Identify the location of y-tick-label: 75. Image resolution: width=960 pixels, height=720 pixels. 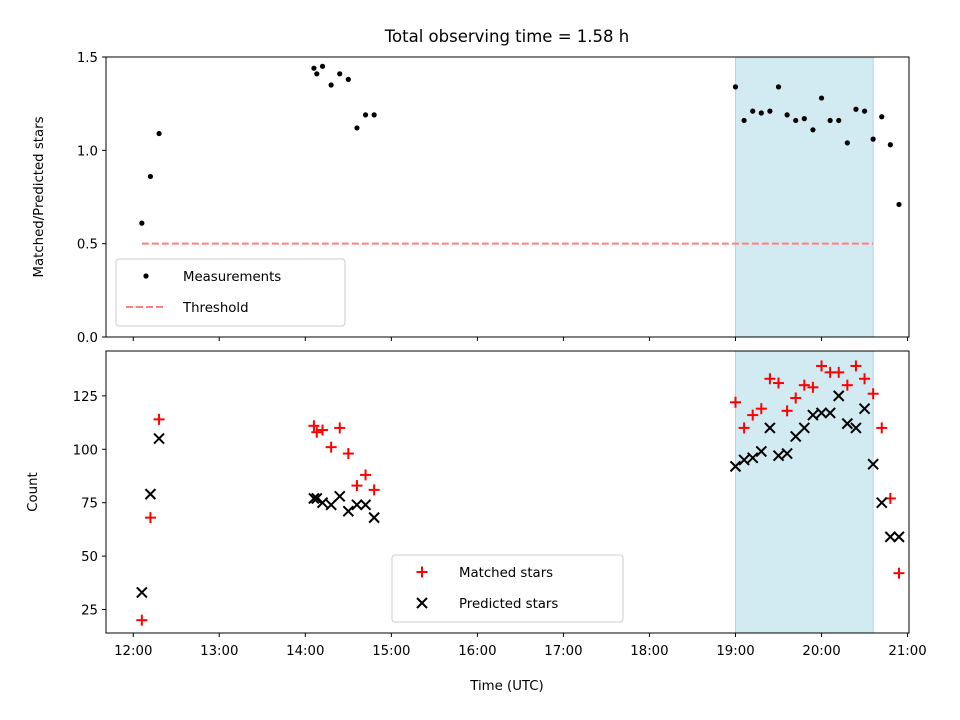
(89, 504).